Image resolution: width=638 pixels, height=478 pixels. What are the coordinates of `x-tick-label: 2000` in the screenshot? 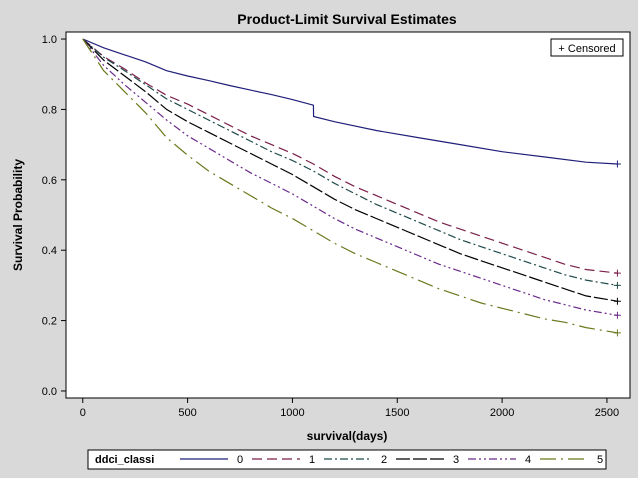 It's located at (502, 413).